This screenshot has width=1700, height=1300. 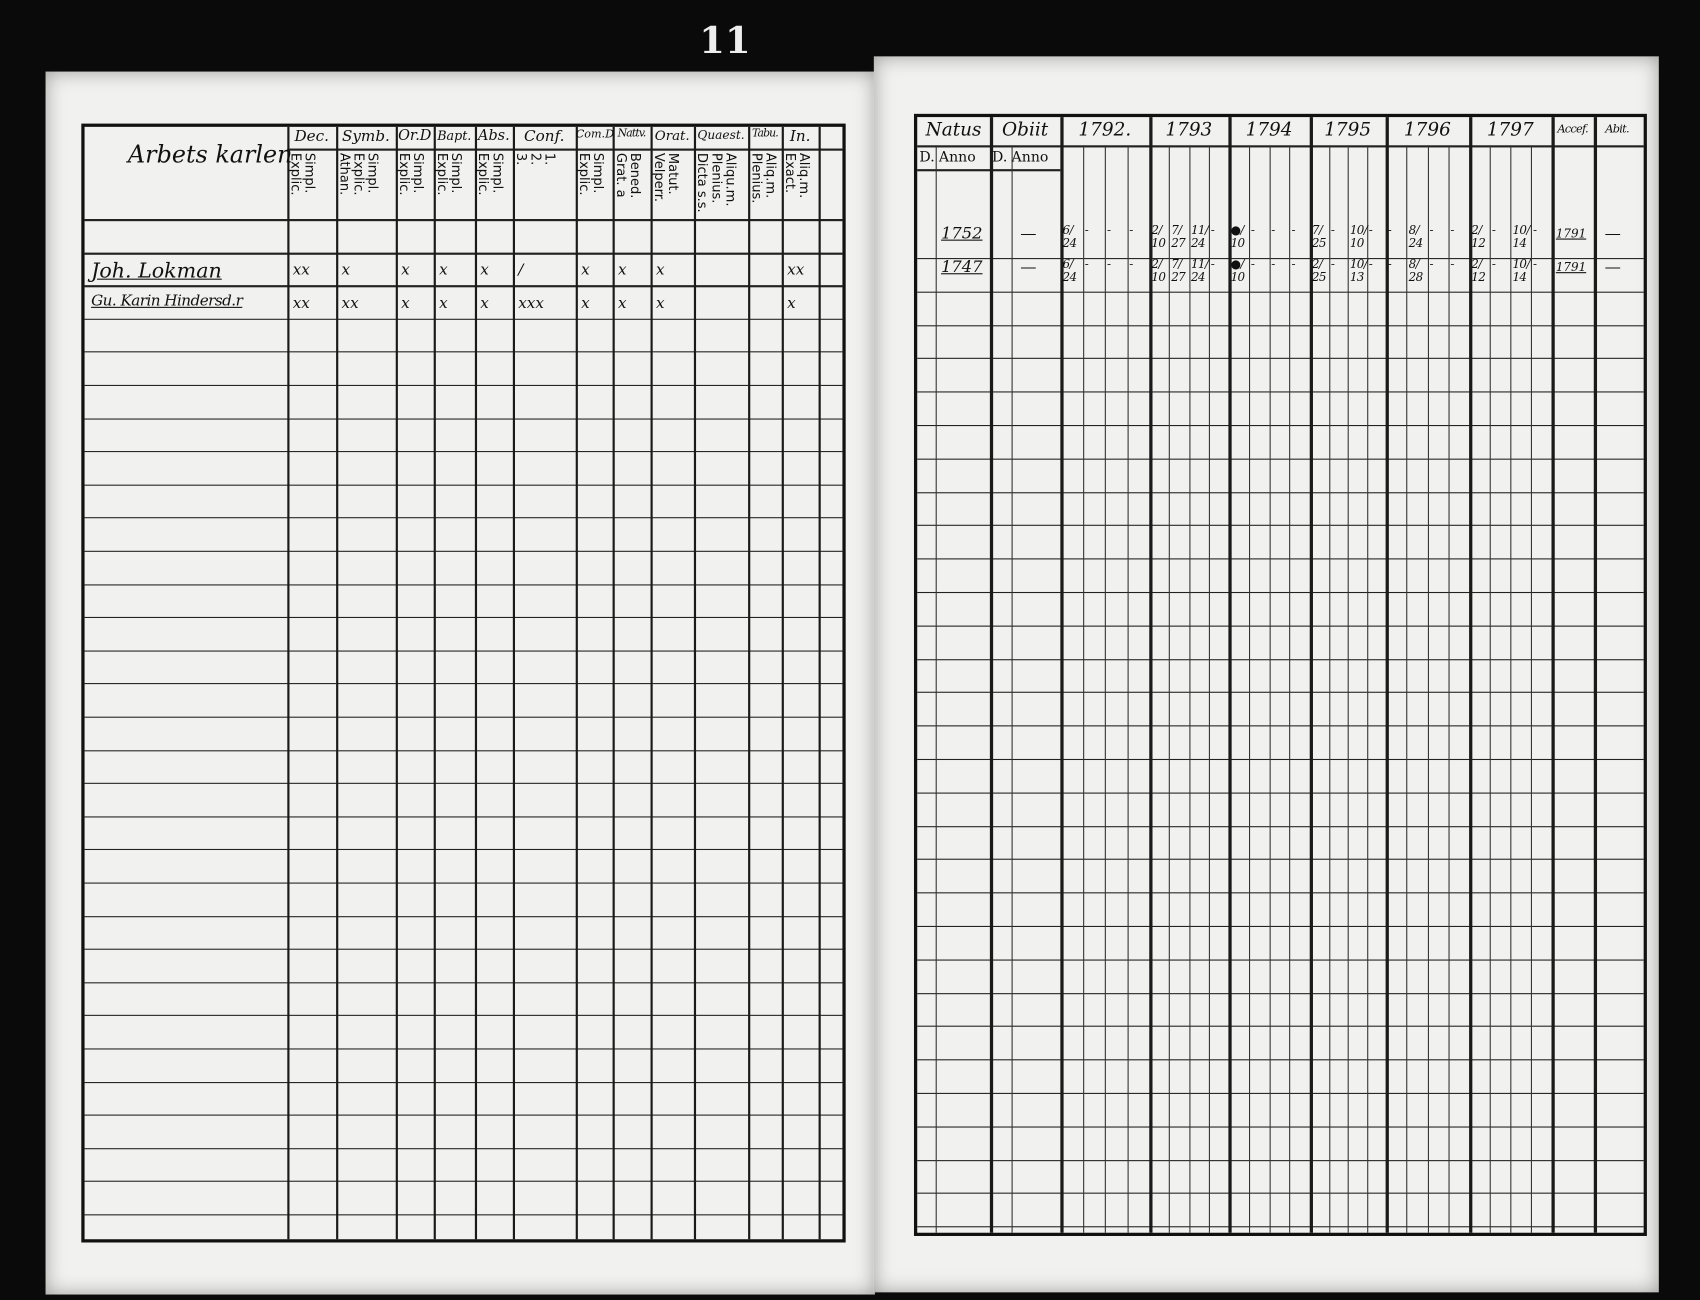 I want to click on exam-mark: /, so click(x=521, y=270).